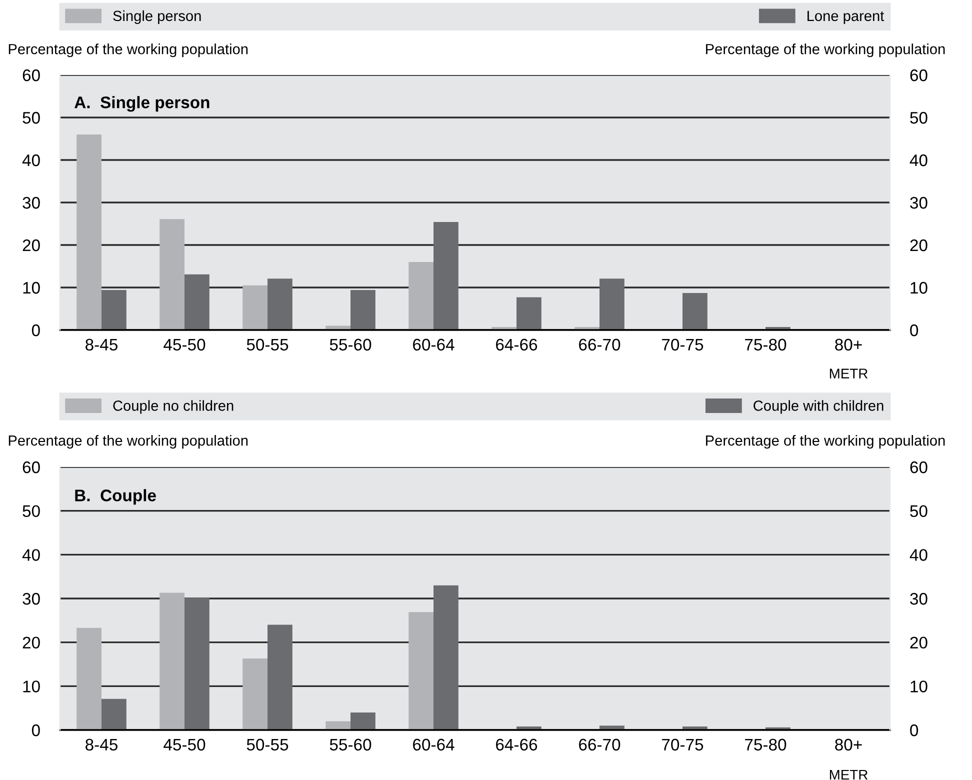 This screenshot has width=972, height=780. Describe the element at coordinates (157, 17) in the screenshot. I see `legend-label: Single person` at that location.